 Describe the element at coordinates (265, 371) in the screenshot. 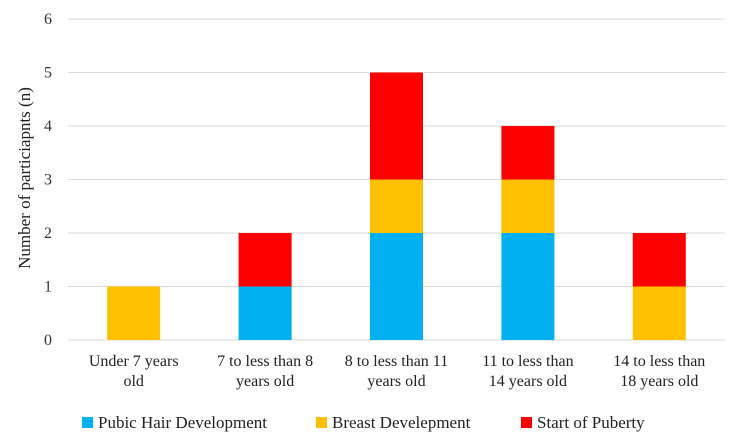

I see `x-category-label: 7 to less than 8 years old` at that location.